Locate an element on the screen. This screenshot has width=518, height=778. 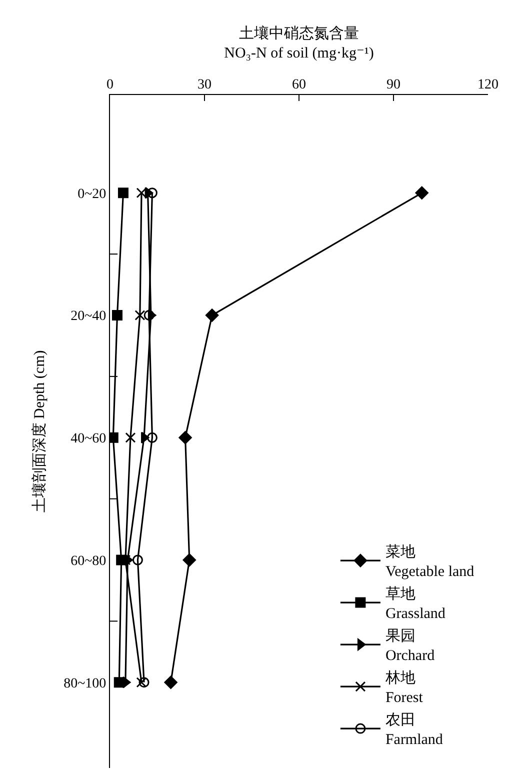
y-axis-title: 土壤剖面深度 Depth (cm) is located at coordinates (39, 431).